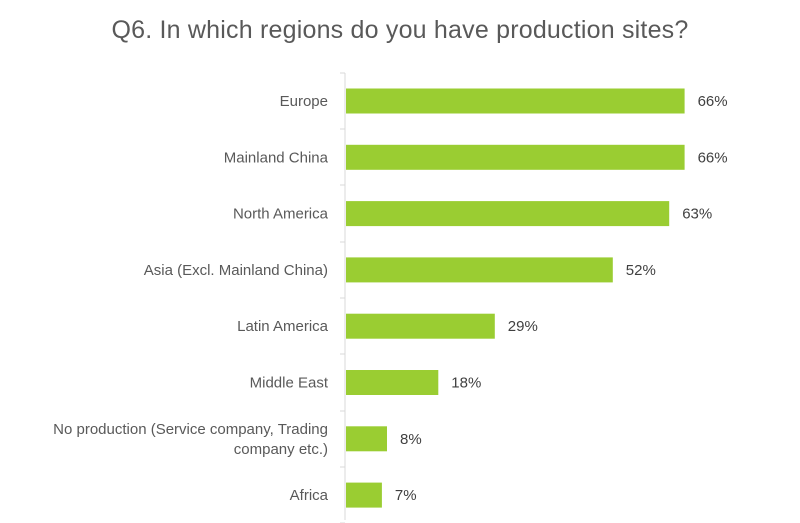 This screenshot has height=523, width=800. I want to click on axis-ticks, so click(342, 297).